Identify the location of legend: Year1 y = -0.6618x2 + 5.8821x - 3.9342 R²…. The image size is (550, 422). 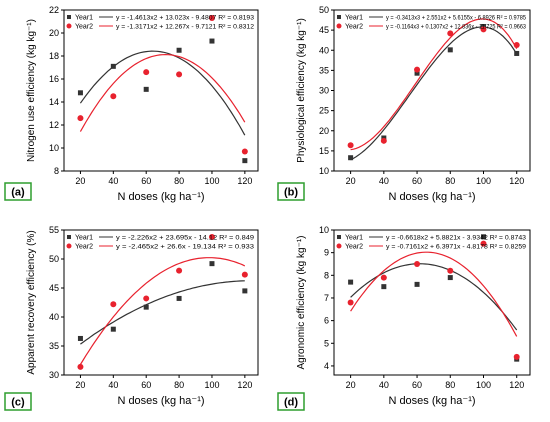
(431, 243).